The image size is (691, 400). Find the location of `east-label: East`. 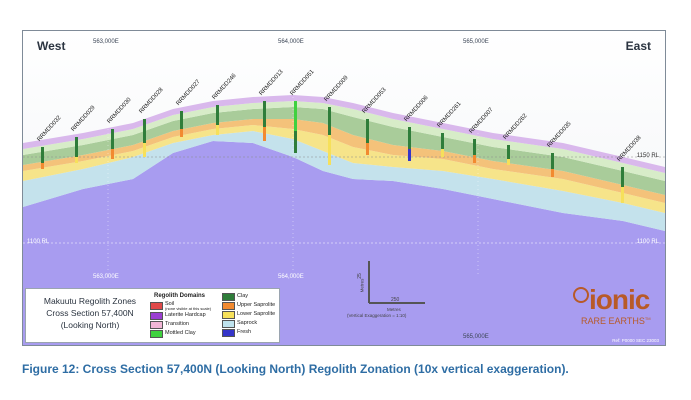

east-label: East is located at coordinates (638, 46).